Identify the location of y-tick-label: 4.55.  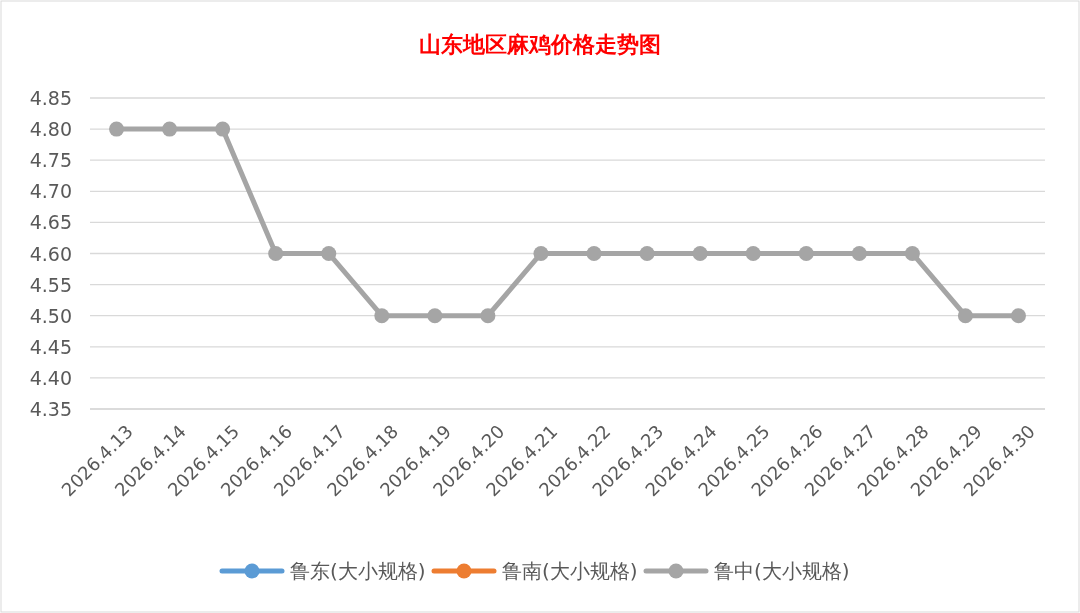
(50, 284).